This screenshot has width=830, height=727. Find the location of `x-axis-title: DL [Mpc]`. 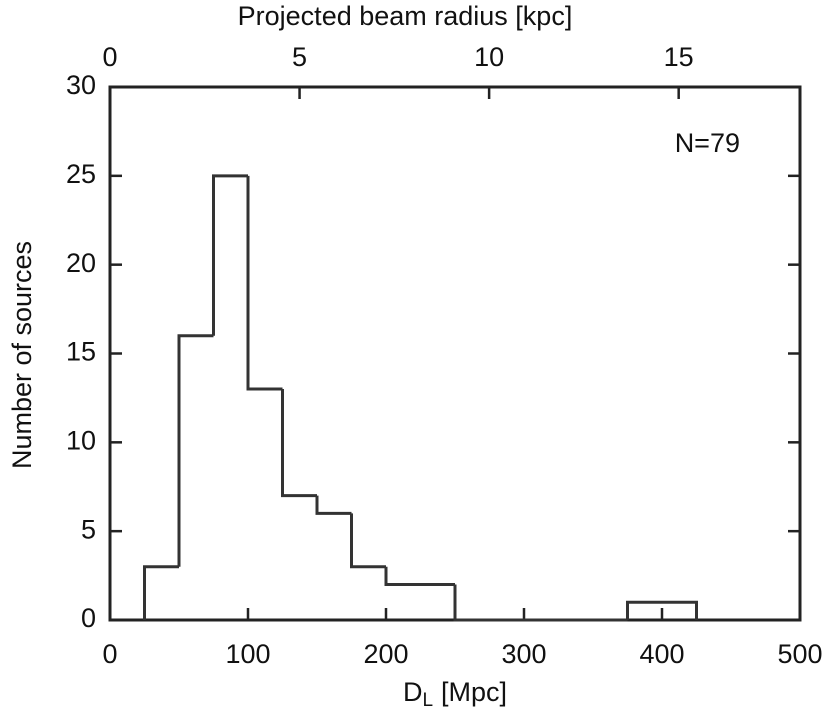

x-axis-title: DL [Mpc] is located at coordinates (455, 694).